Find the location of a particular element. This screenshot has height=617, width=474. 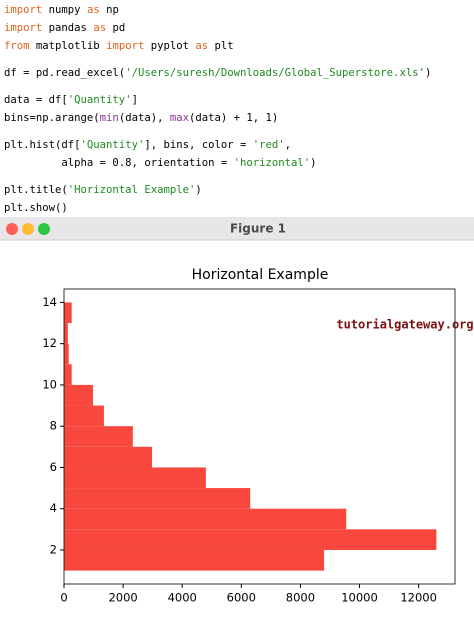

code-token: min is located at coordinates (109, 118).